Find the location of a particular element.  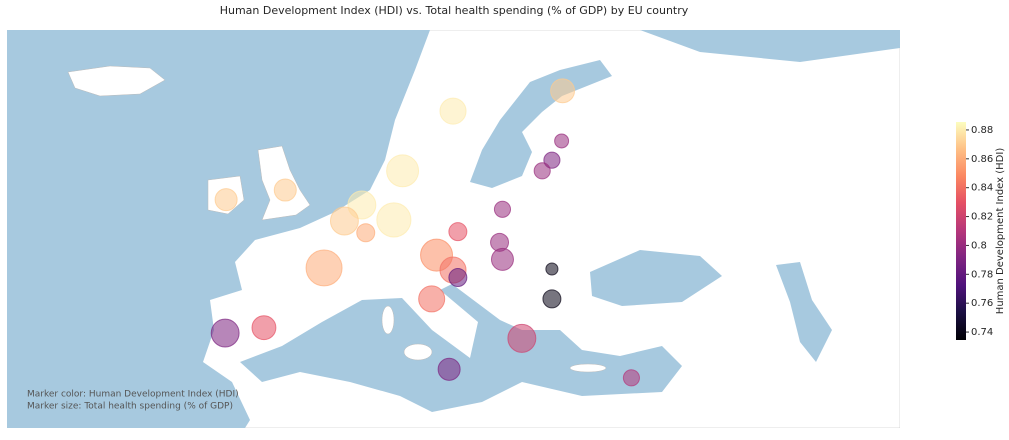

mediterranean is located at coordinates (461, 348).